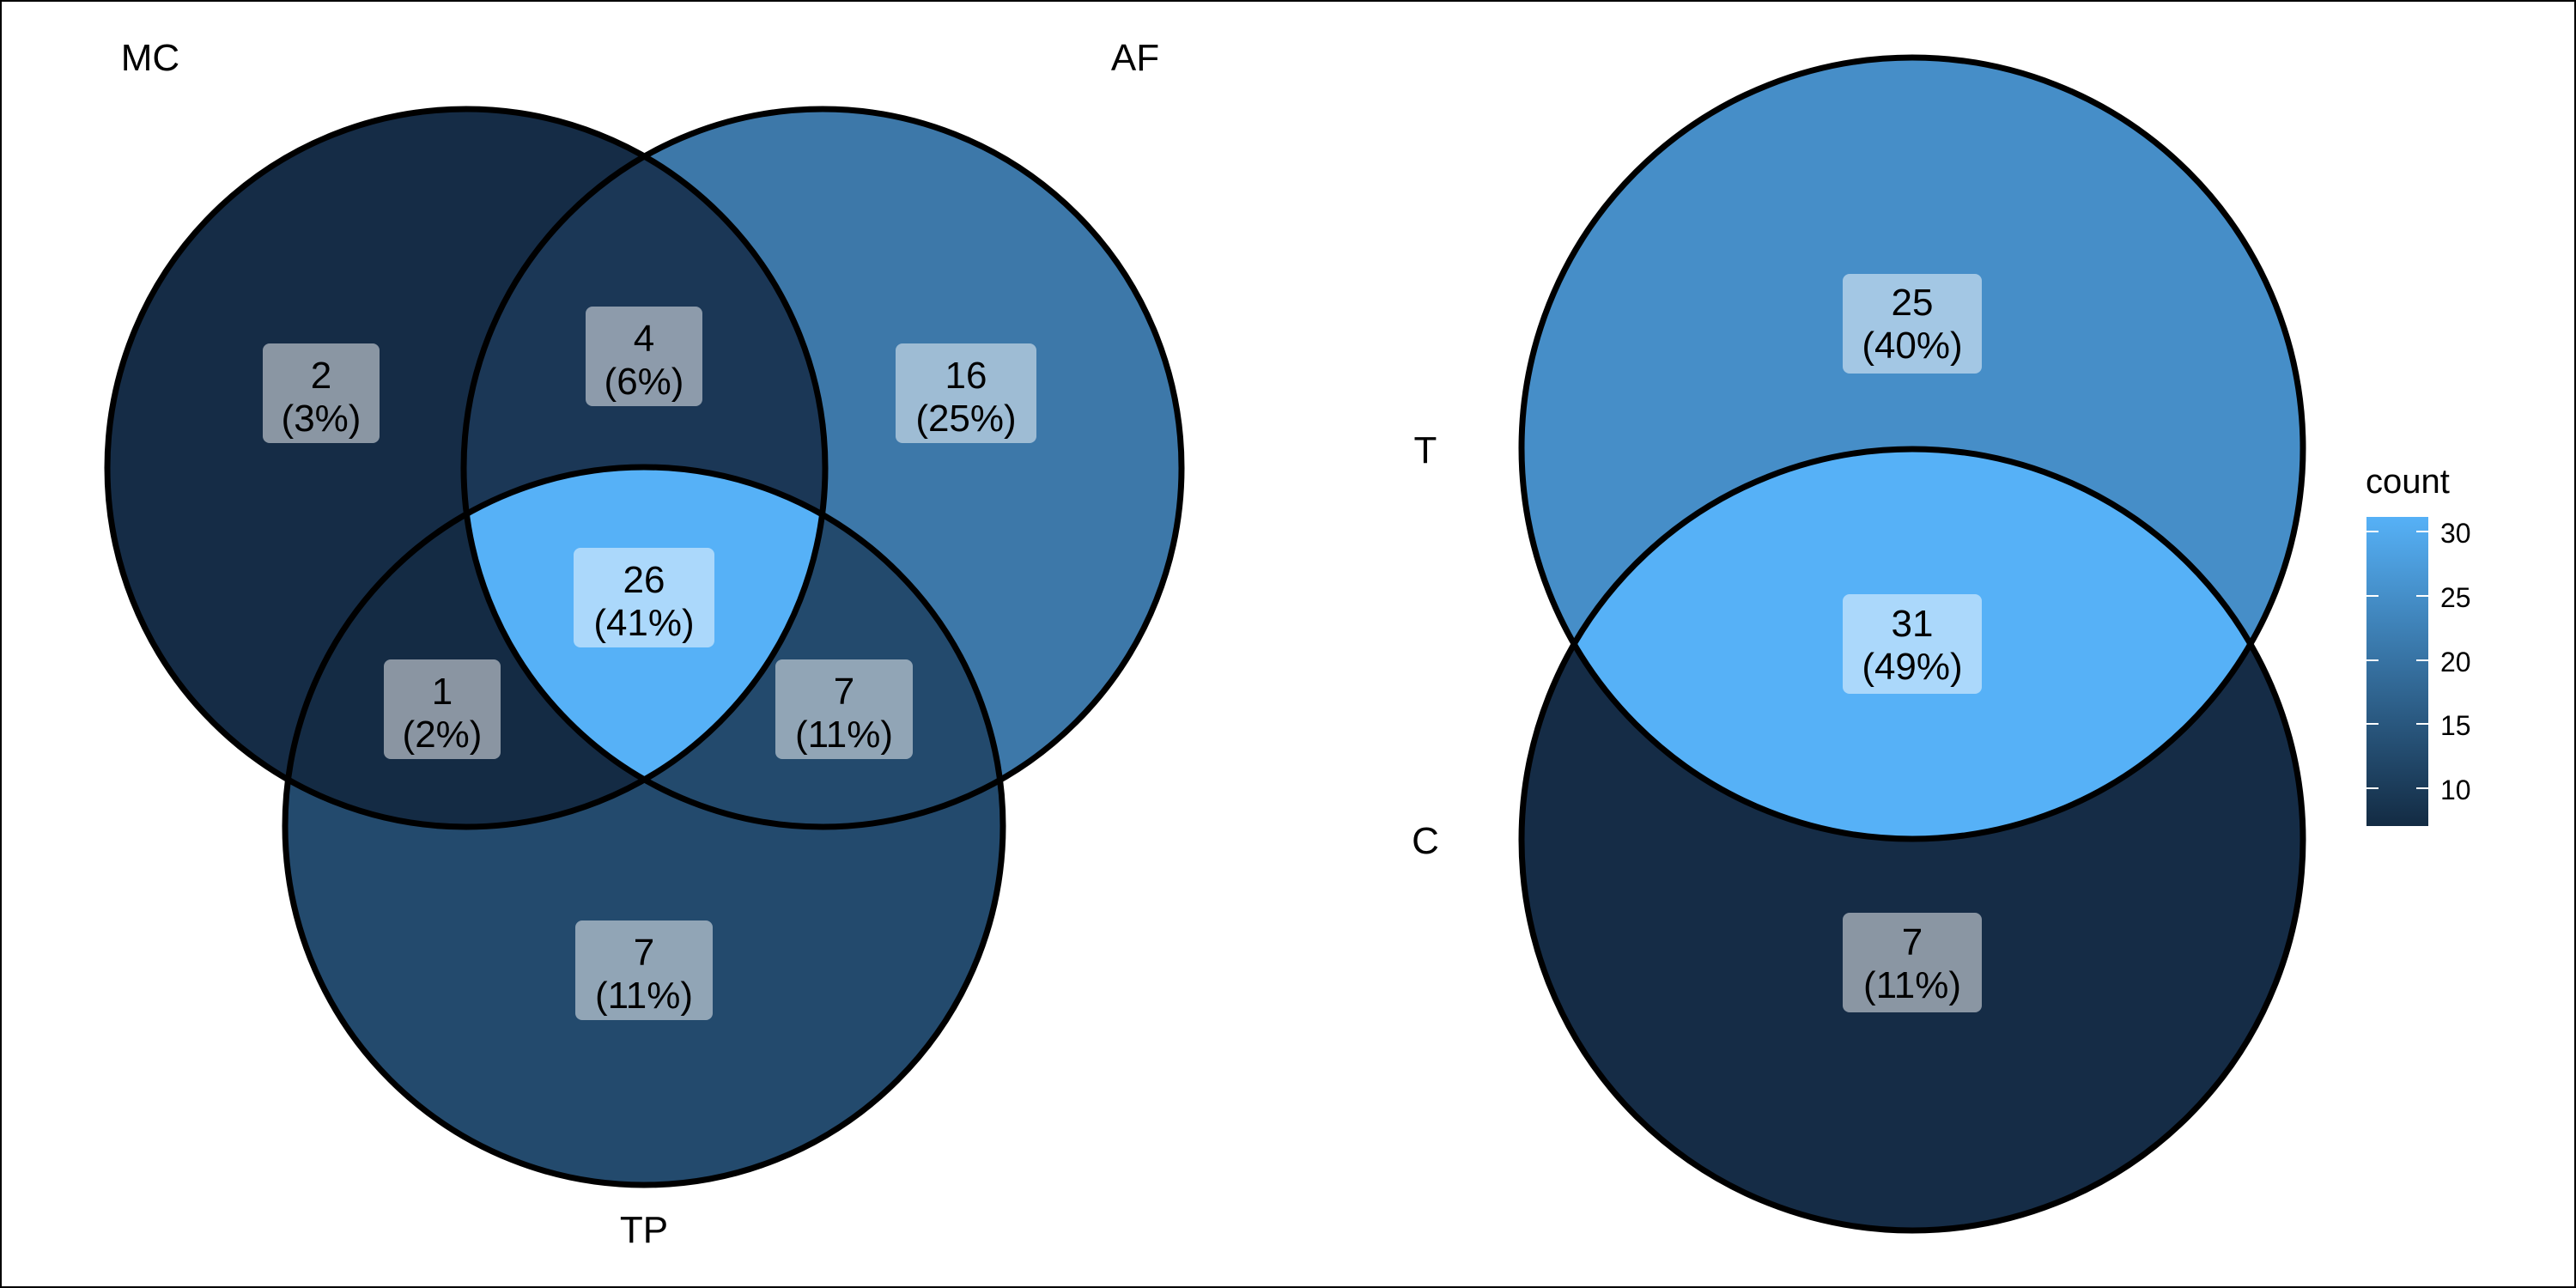 This screenshot has height=1288, width=2576. What do you see at coordinates (644, 1230) in the screenshot?
I see `set-label-tp: TP` at bounding box center [644, 1230].